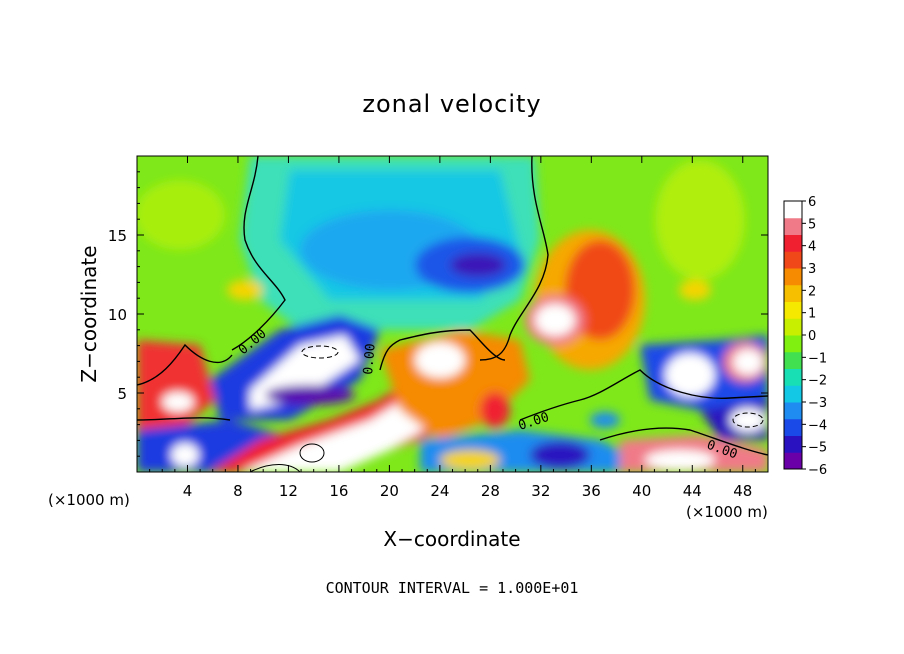 The height and width of the screenshot is (654, 904). What do you see at coordinates (742, 491) in the screenshot?
I see `x-tick-label: 48` at bounding box center [742, 491].